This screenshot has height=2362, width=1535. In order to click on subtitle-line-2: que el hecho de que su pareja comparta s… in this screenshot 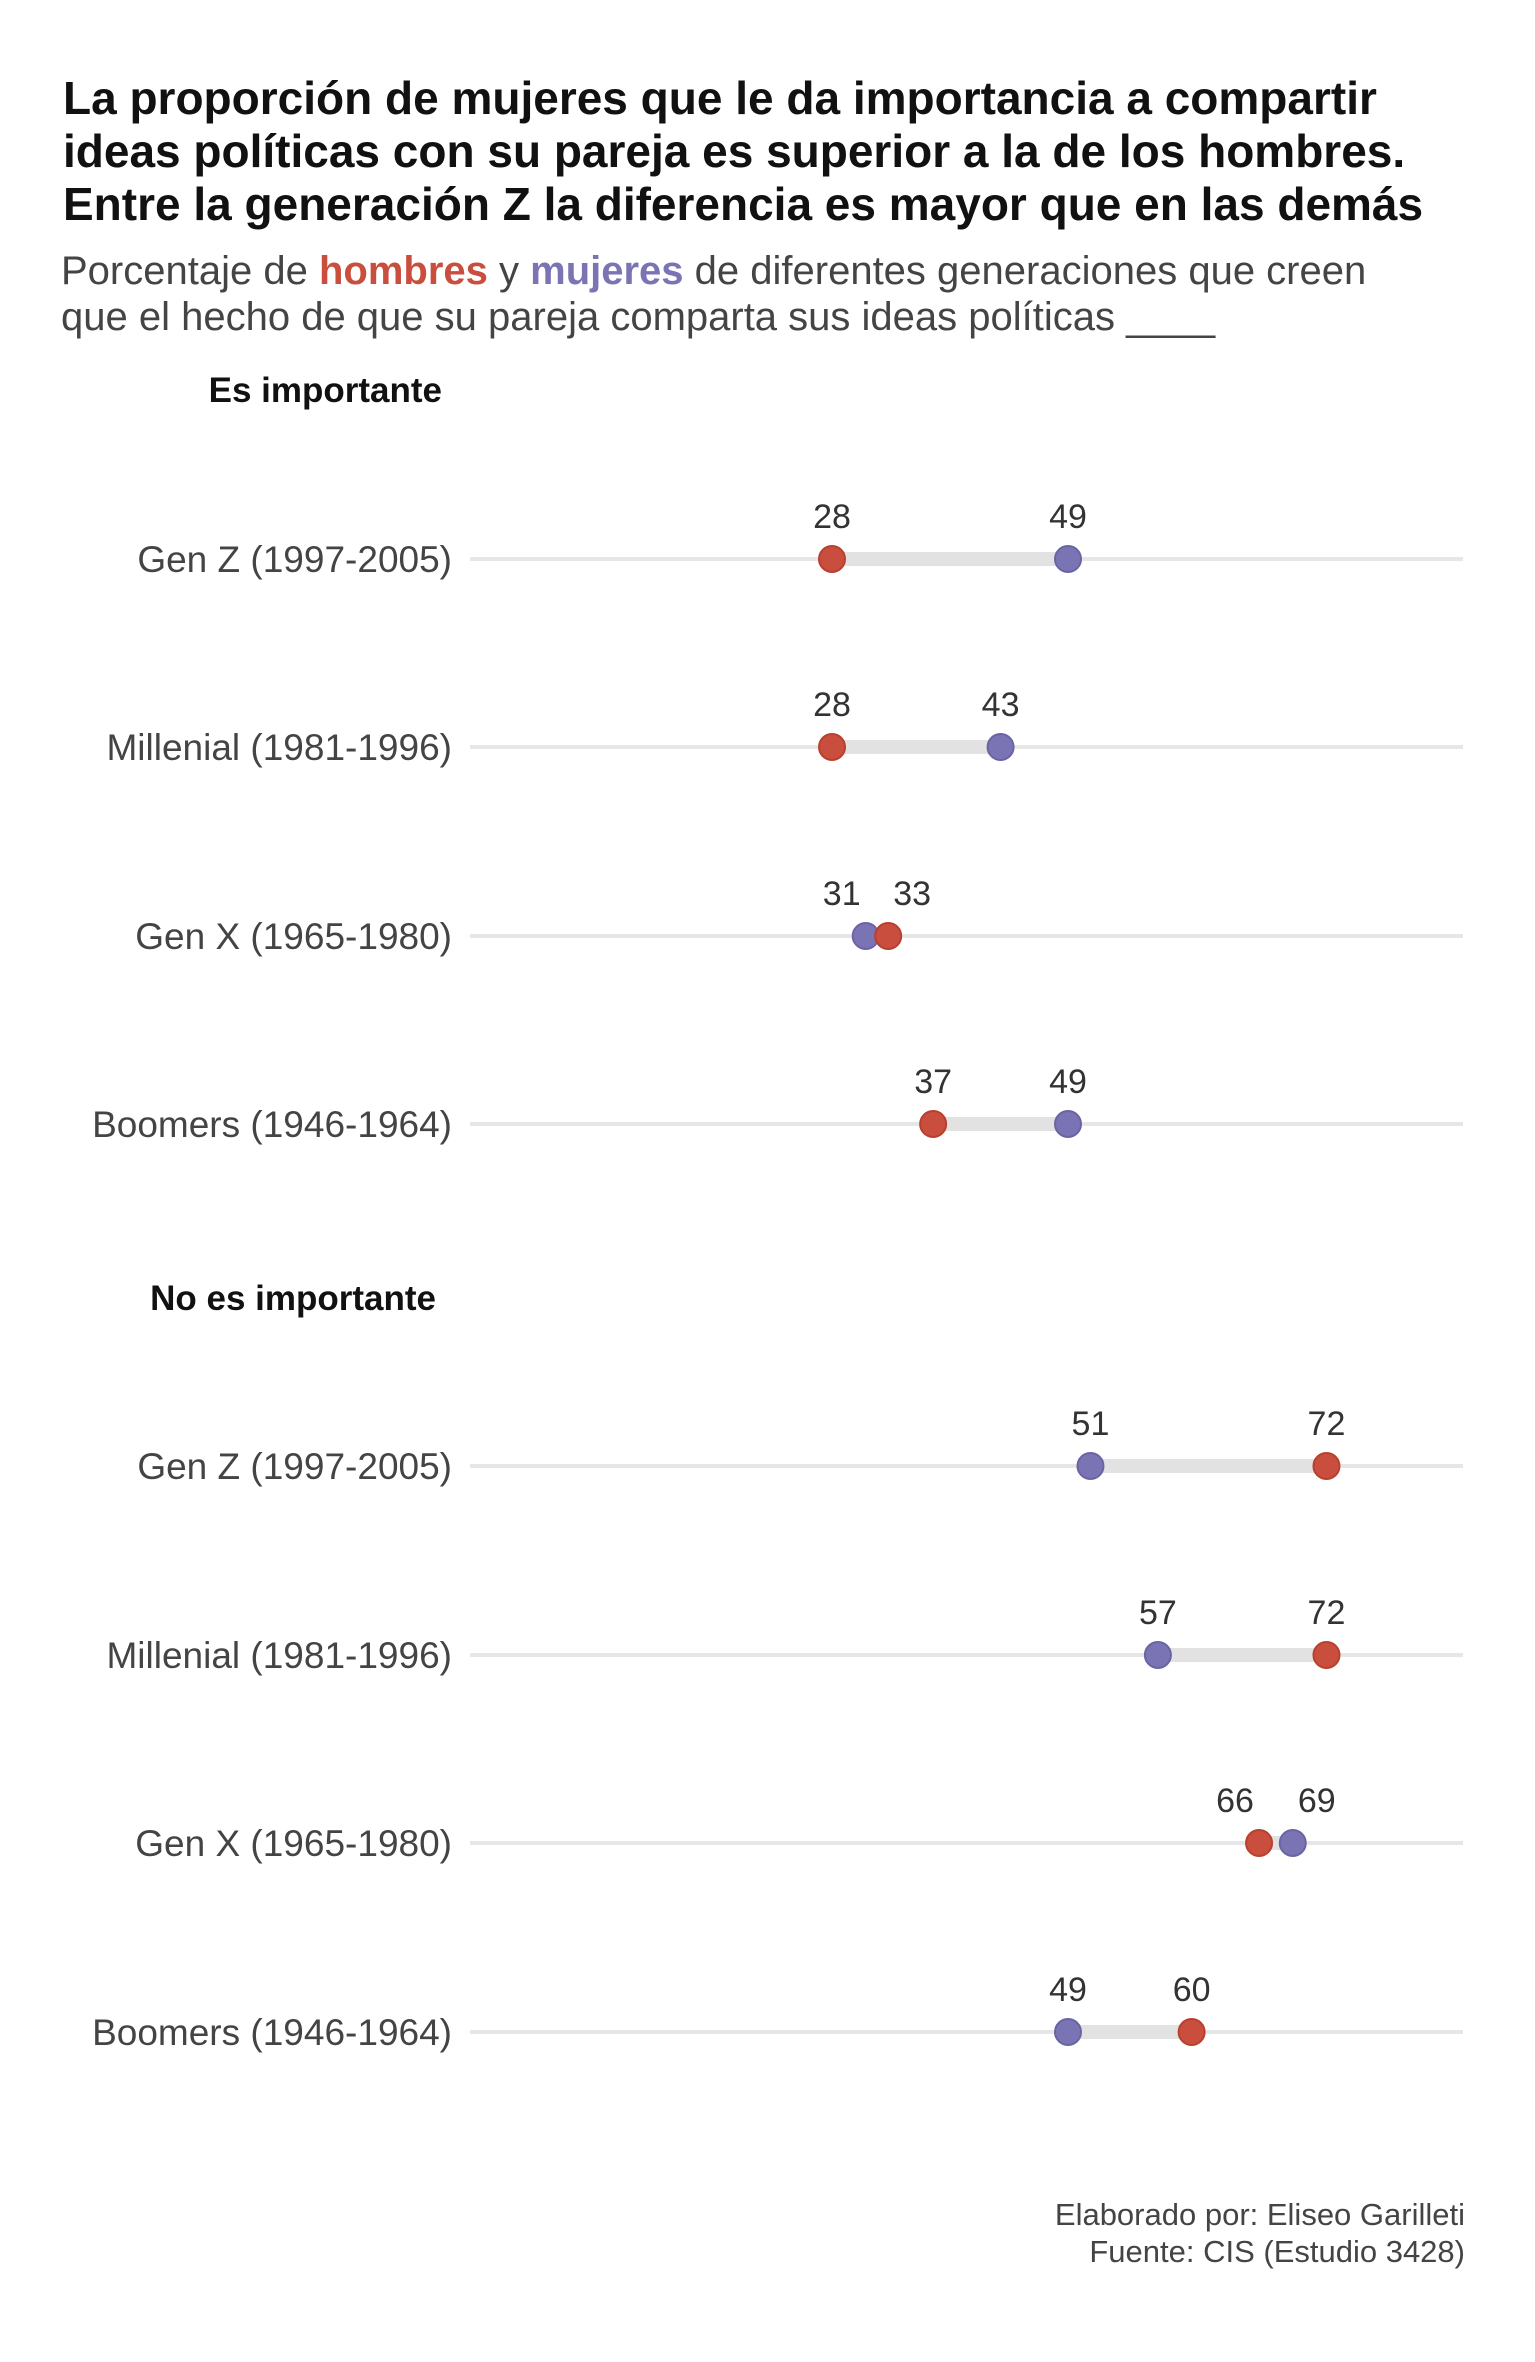, I will do `click(638, 317)`.